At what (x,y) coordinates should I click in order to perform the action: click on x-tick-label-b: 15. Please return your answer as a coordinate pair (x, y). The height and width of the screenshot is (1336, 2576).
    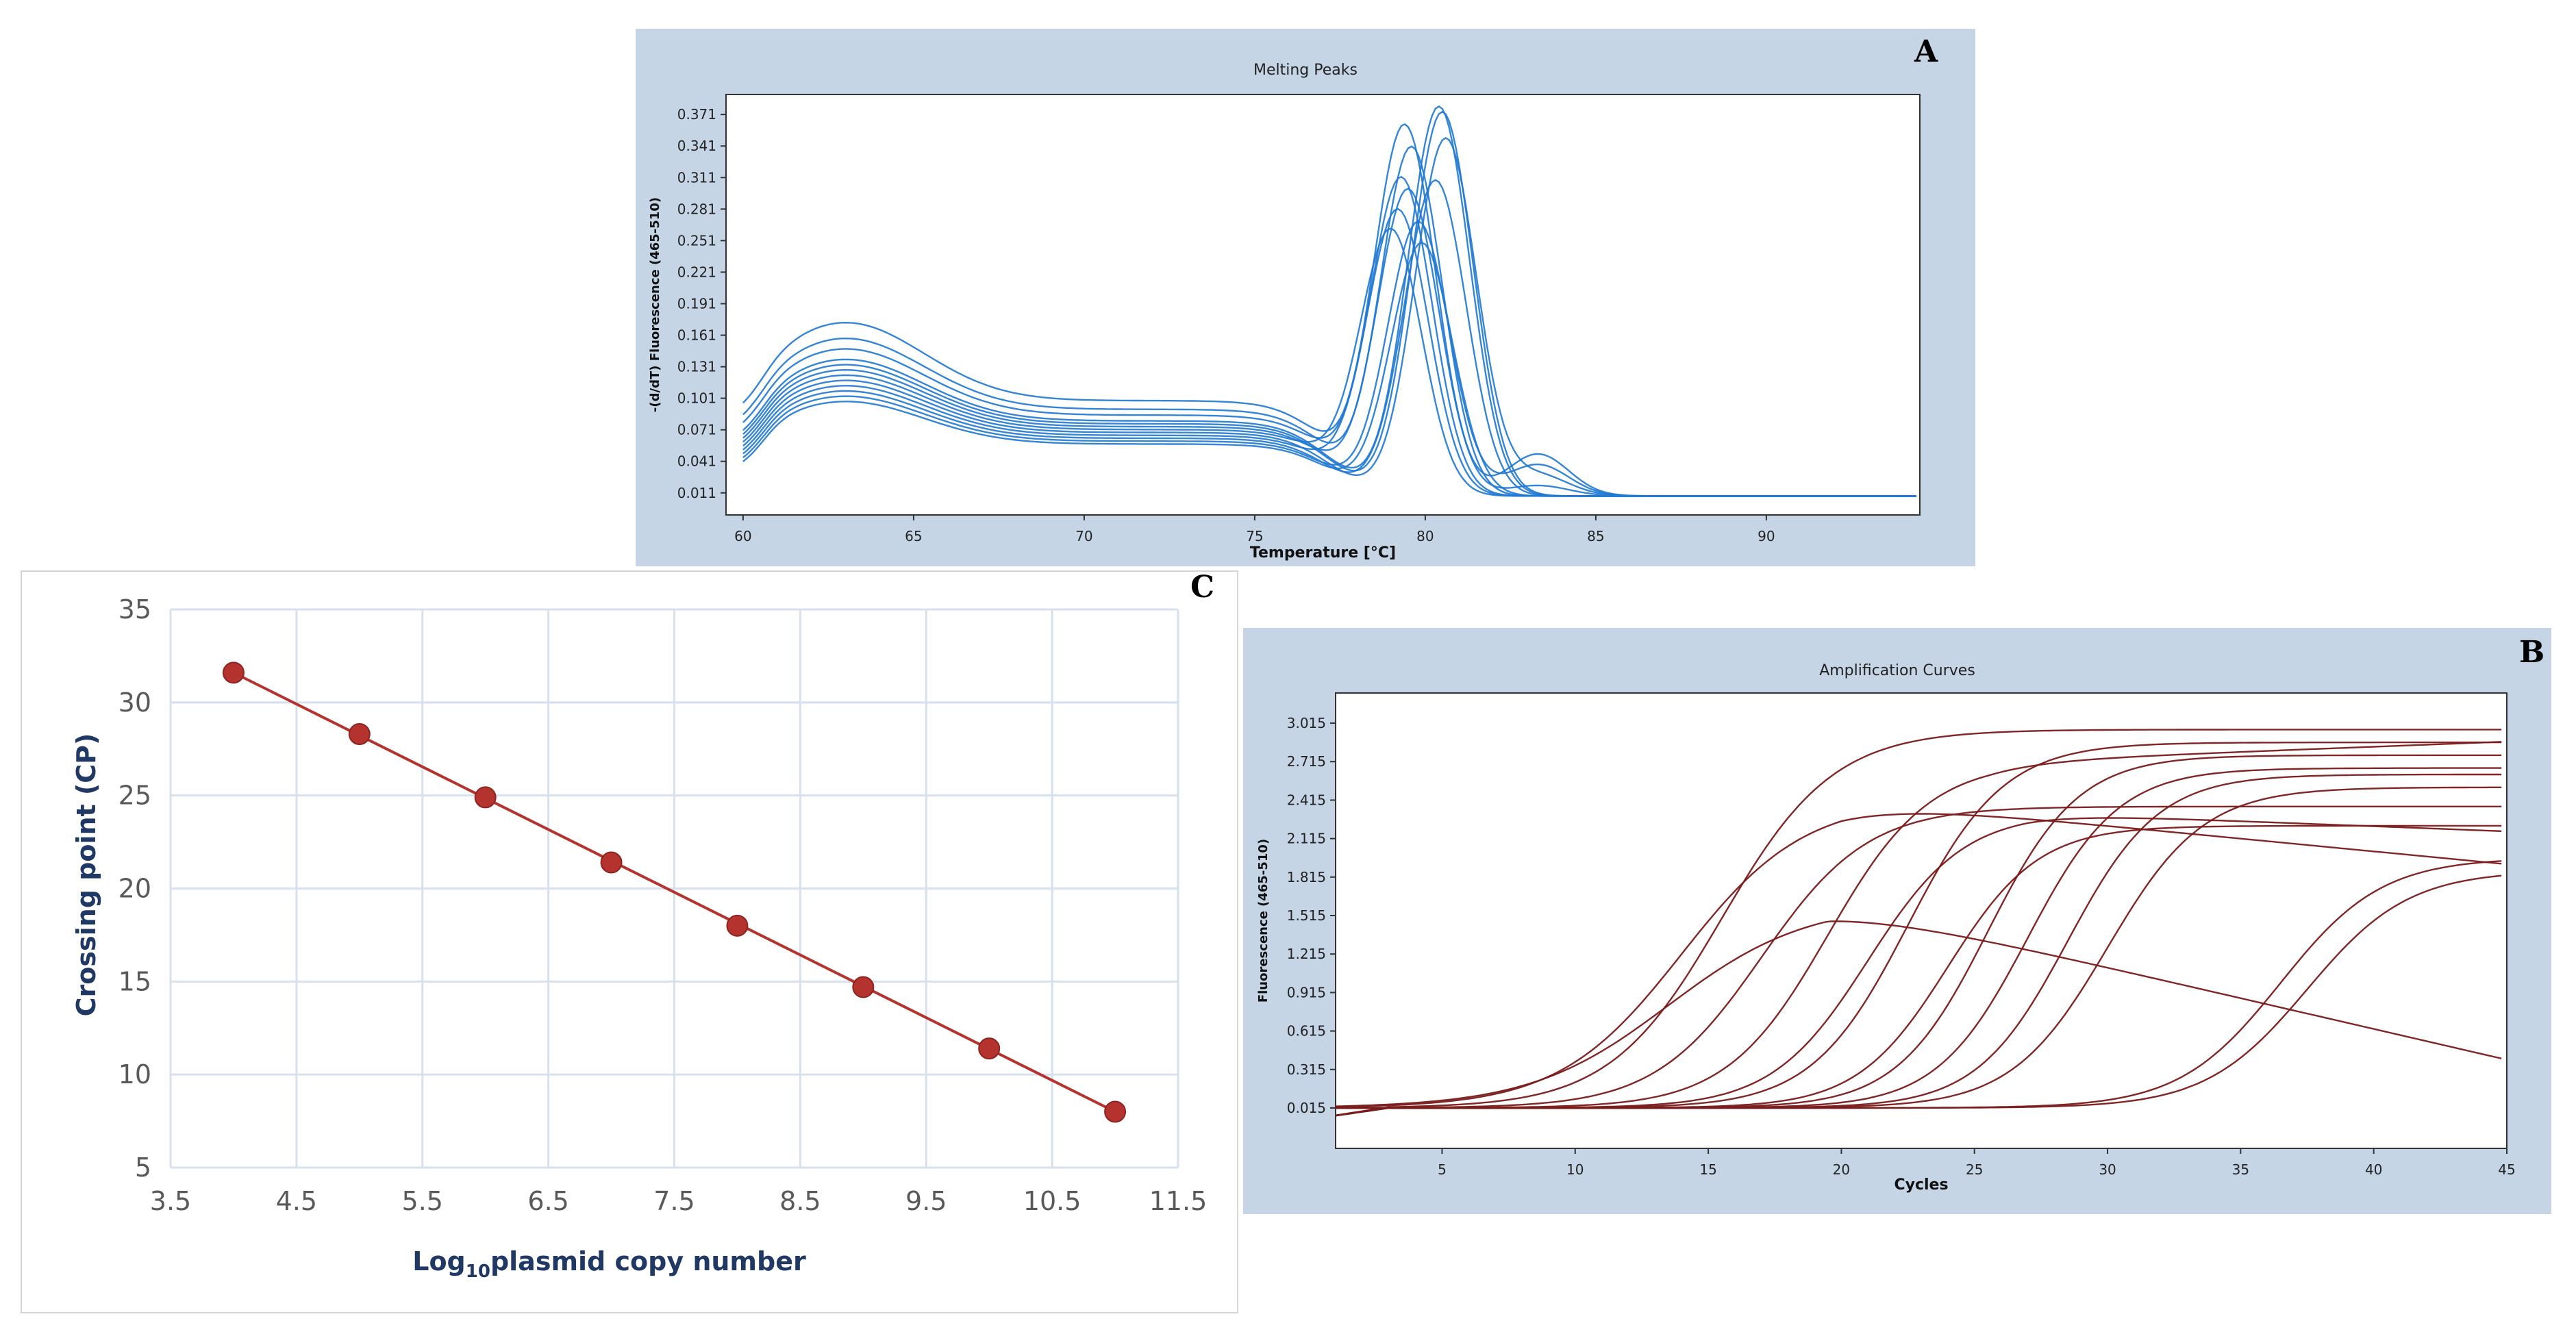
    Looking at the image, I should click on (1707, 1169).